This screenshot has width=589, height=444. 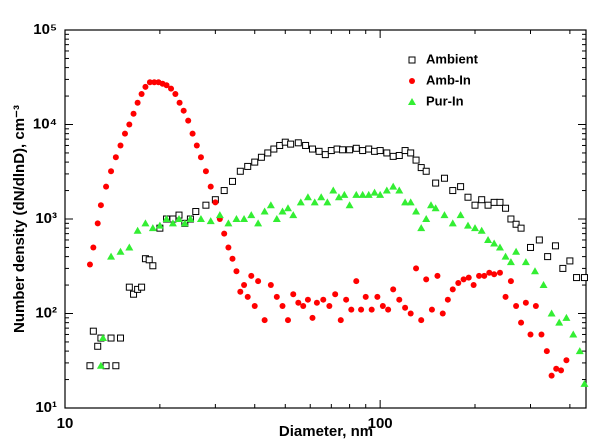 I want to click on x-tick-label: 10, so click(x=65, y=423).